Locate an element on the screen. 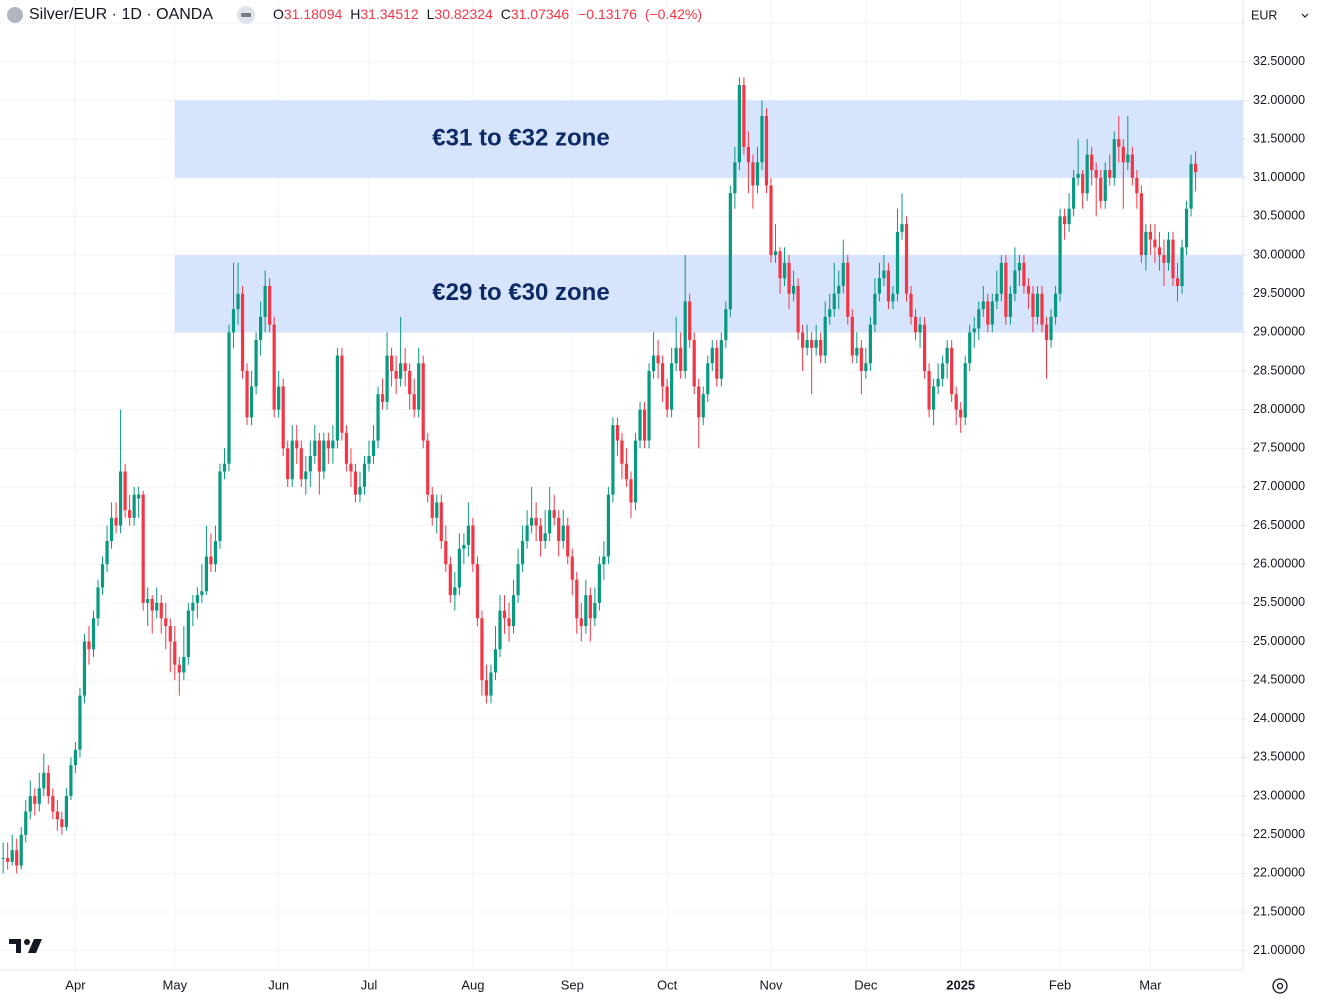 The image size is (1317, 1000). y-tick-label: 32.50000 is located at coordinates (1279, 61).